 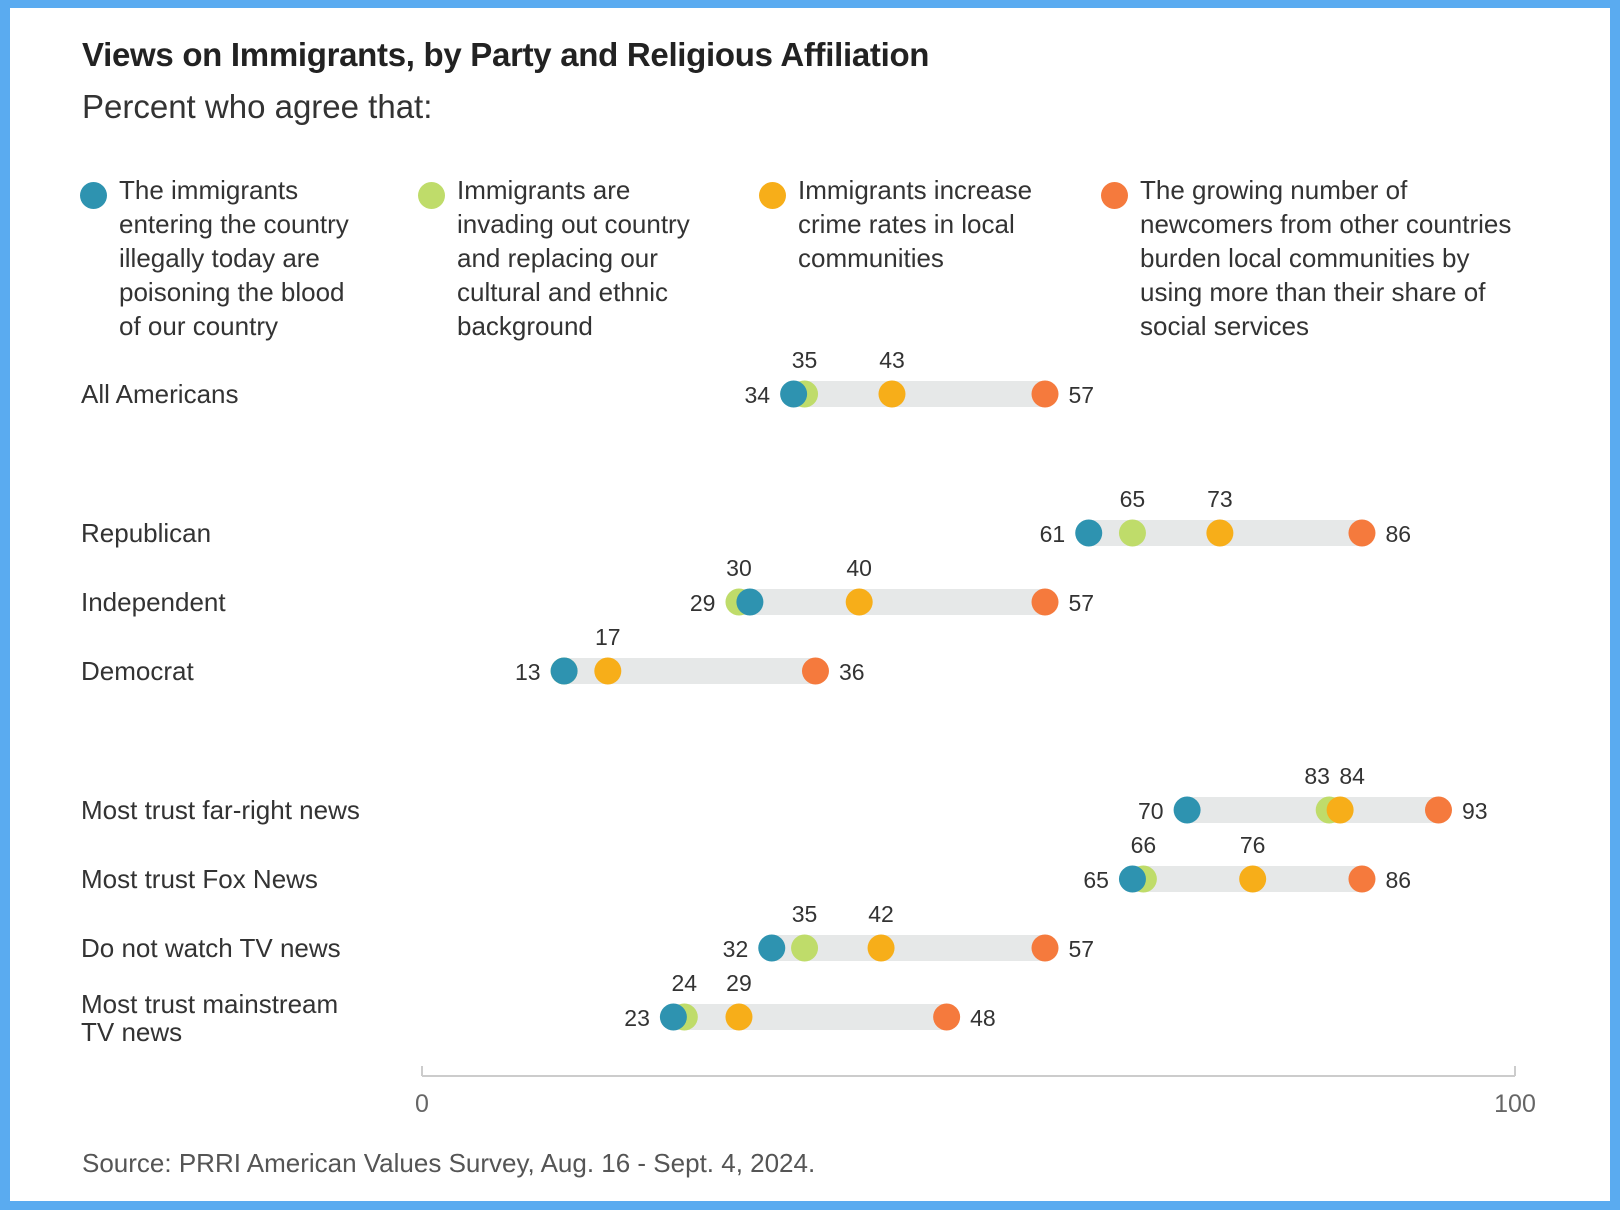 I want to click on row-label: Most trust Fox News, so click(x=199, y=879).